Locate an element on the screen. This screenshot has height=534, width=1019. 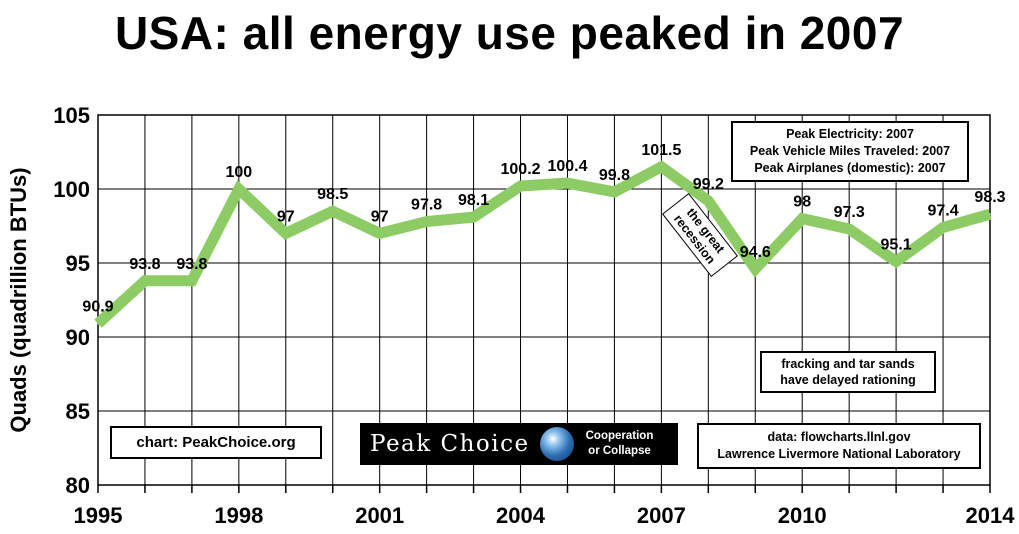
data-label: 97.4 is located at coordinates (942, 210).